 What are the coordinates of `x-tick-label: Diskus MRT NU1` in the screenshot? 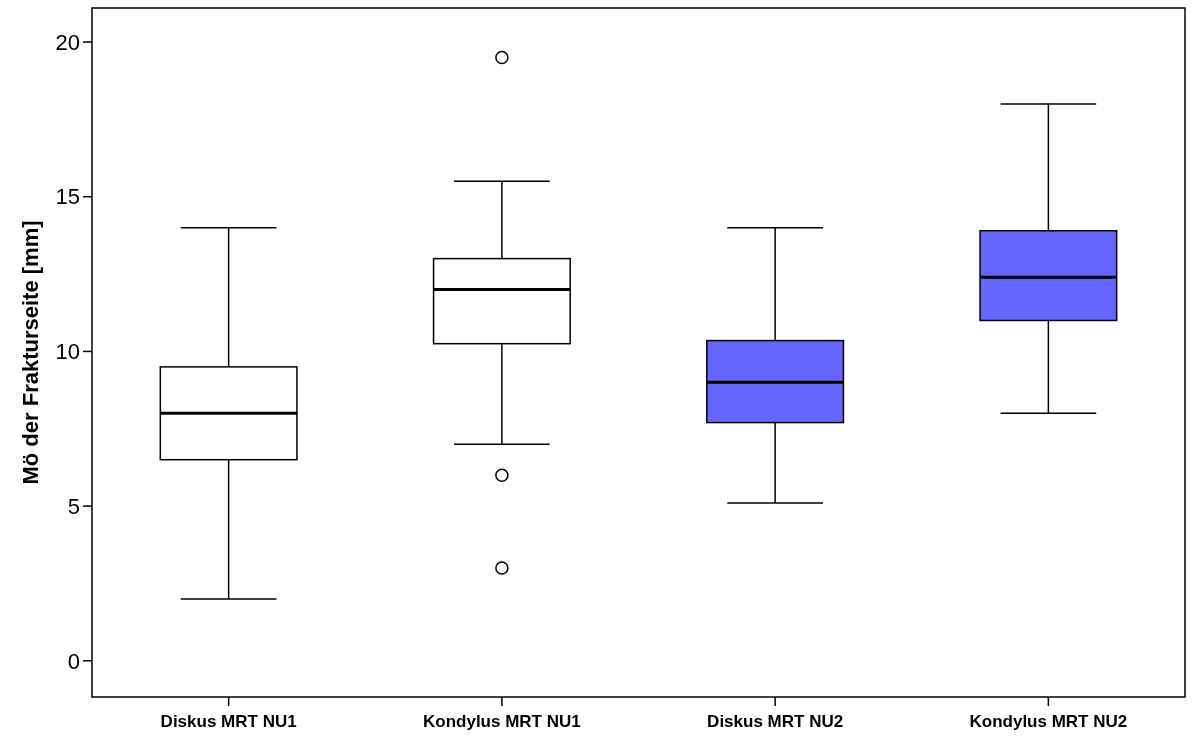 It's located at (228, 721).